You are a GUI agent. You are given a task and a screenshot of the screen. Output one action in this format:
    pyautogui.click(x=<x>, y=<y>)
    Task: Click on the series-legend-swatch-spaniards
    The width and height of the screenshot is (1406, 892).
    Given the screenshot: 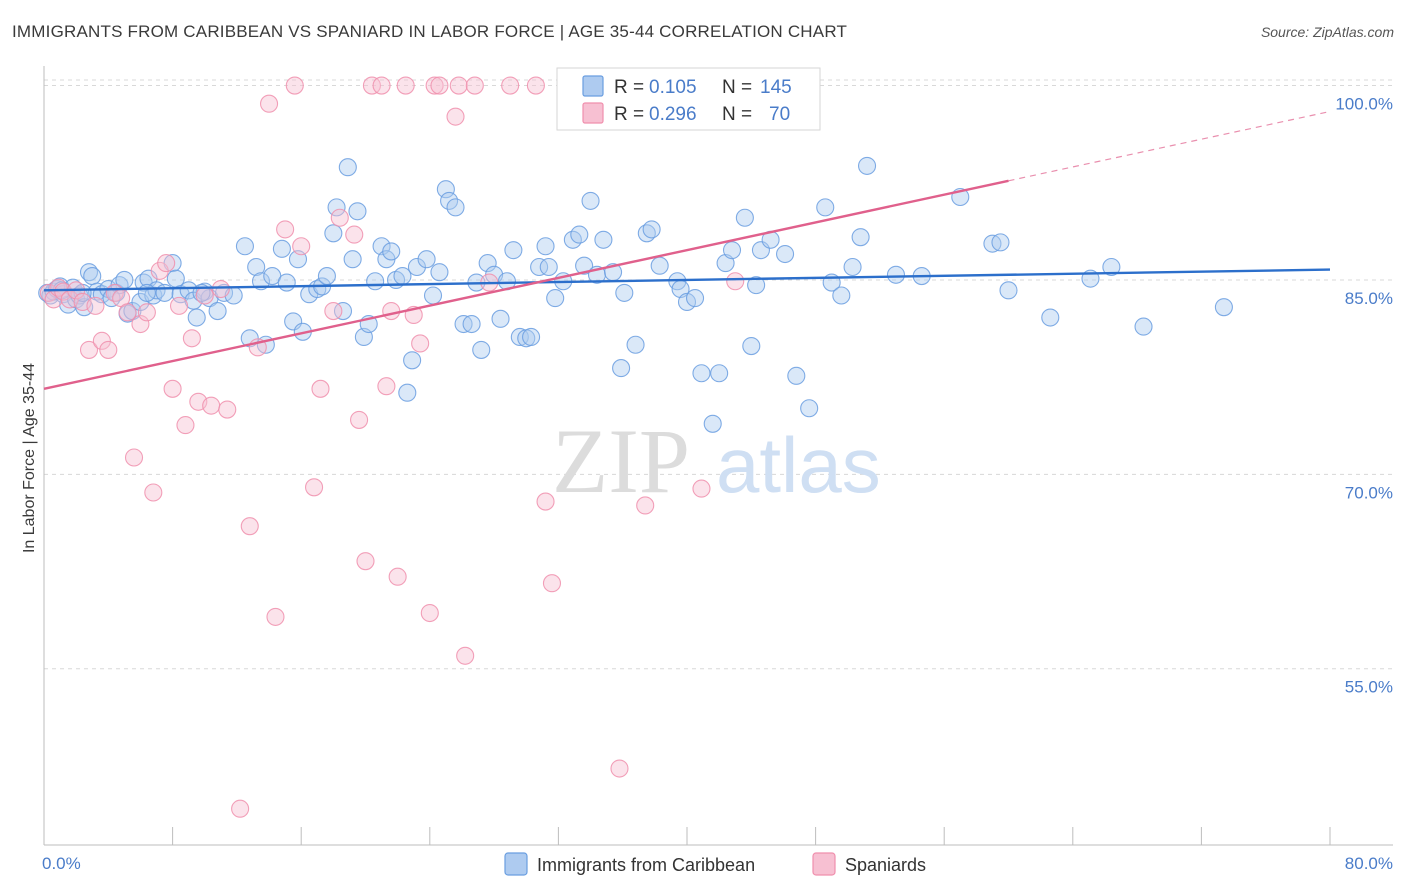 What is the action you would take?
    pyautogui.click(x=824, y=864)
    